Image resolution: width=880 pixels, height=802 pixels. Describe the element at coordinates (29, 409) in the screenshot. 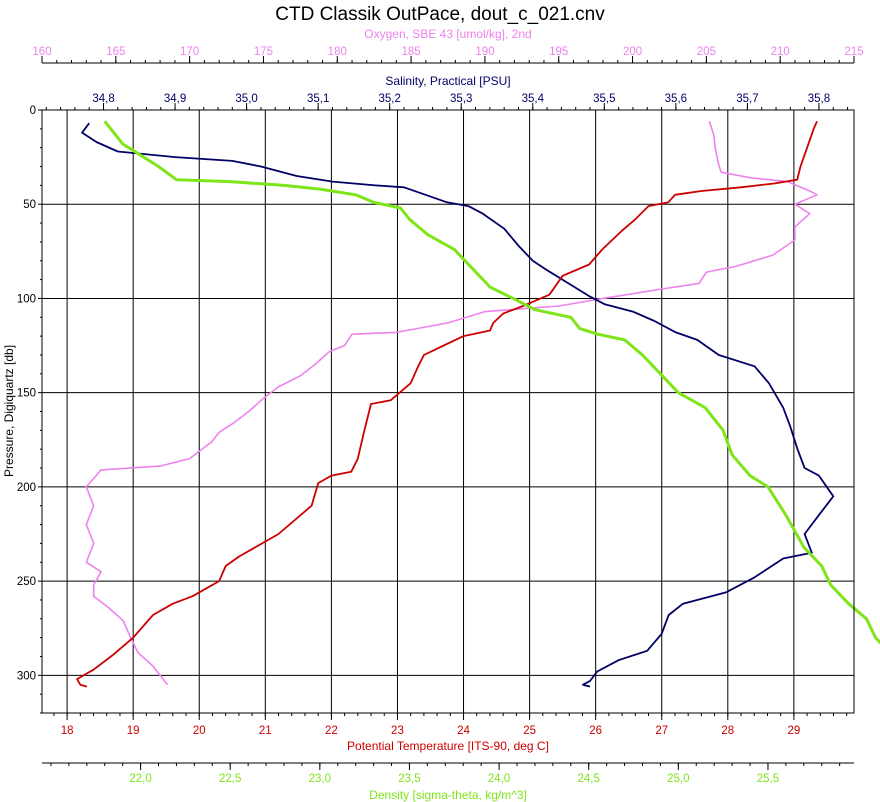

I see `pressure-axis: 0 50 100 150 200 250 300` at that location.